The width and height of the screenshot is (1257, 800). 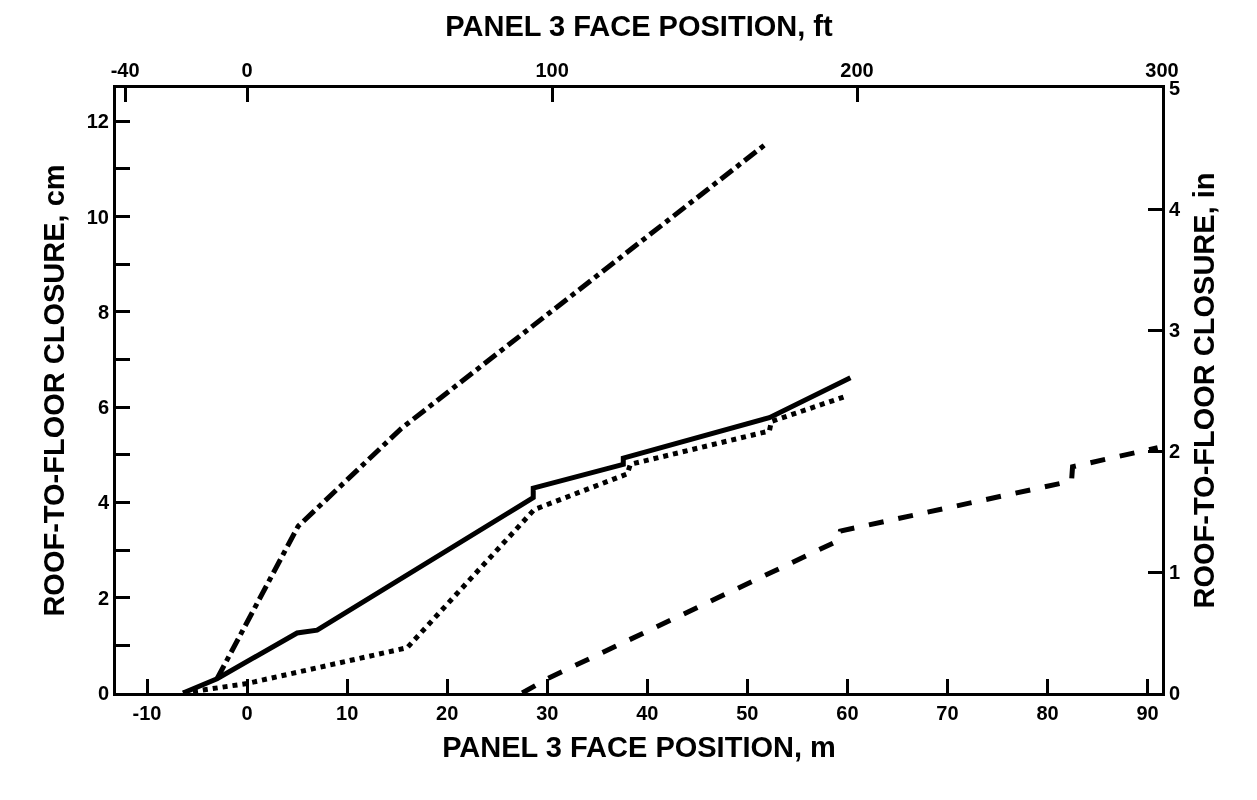 What do you see at coordinates (747, 713) in the screenshot?
I see `x-tick-label: 50` at bounding box center [747, 713].